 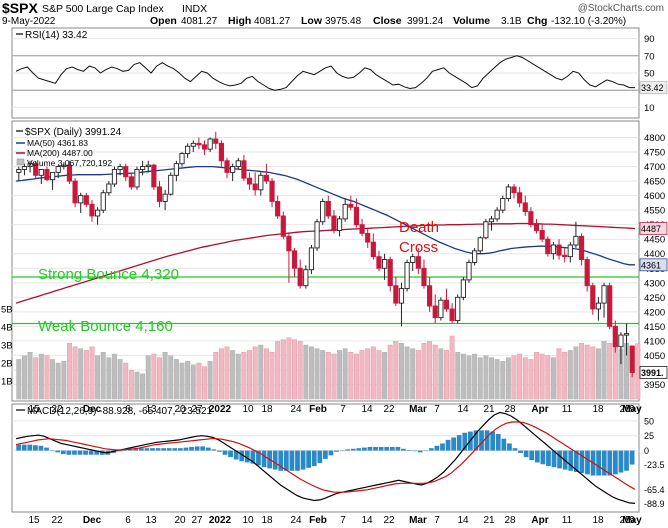 What do you see at coordinates (163, 21) in the screenshot?
I see `open-label: Open` at bounding box center [163, 21].